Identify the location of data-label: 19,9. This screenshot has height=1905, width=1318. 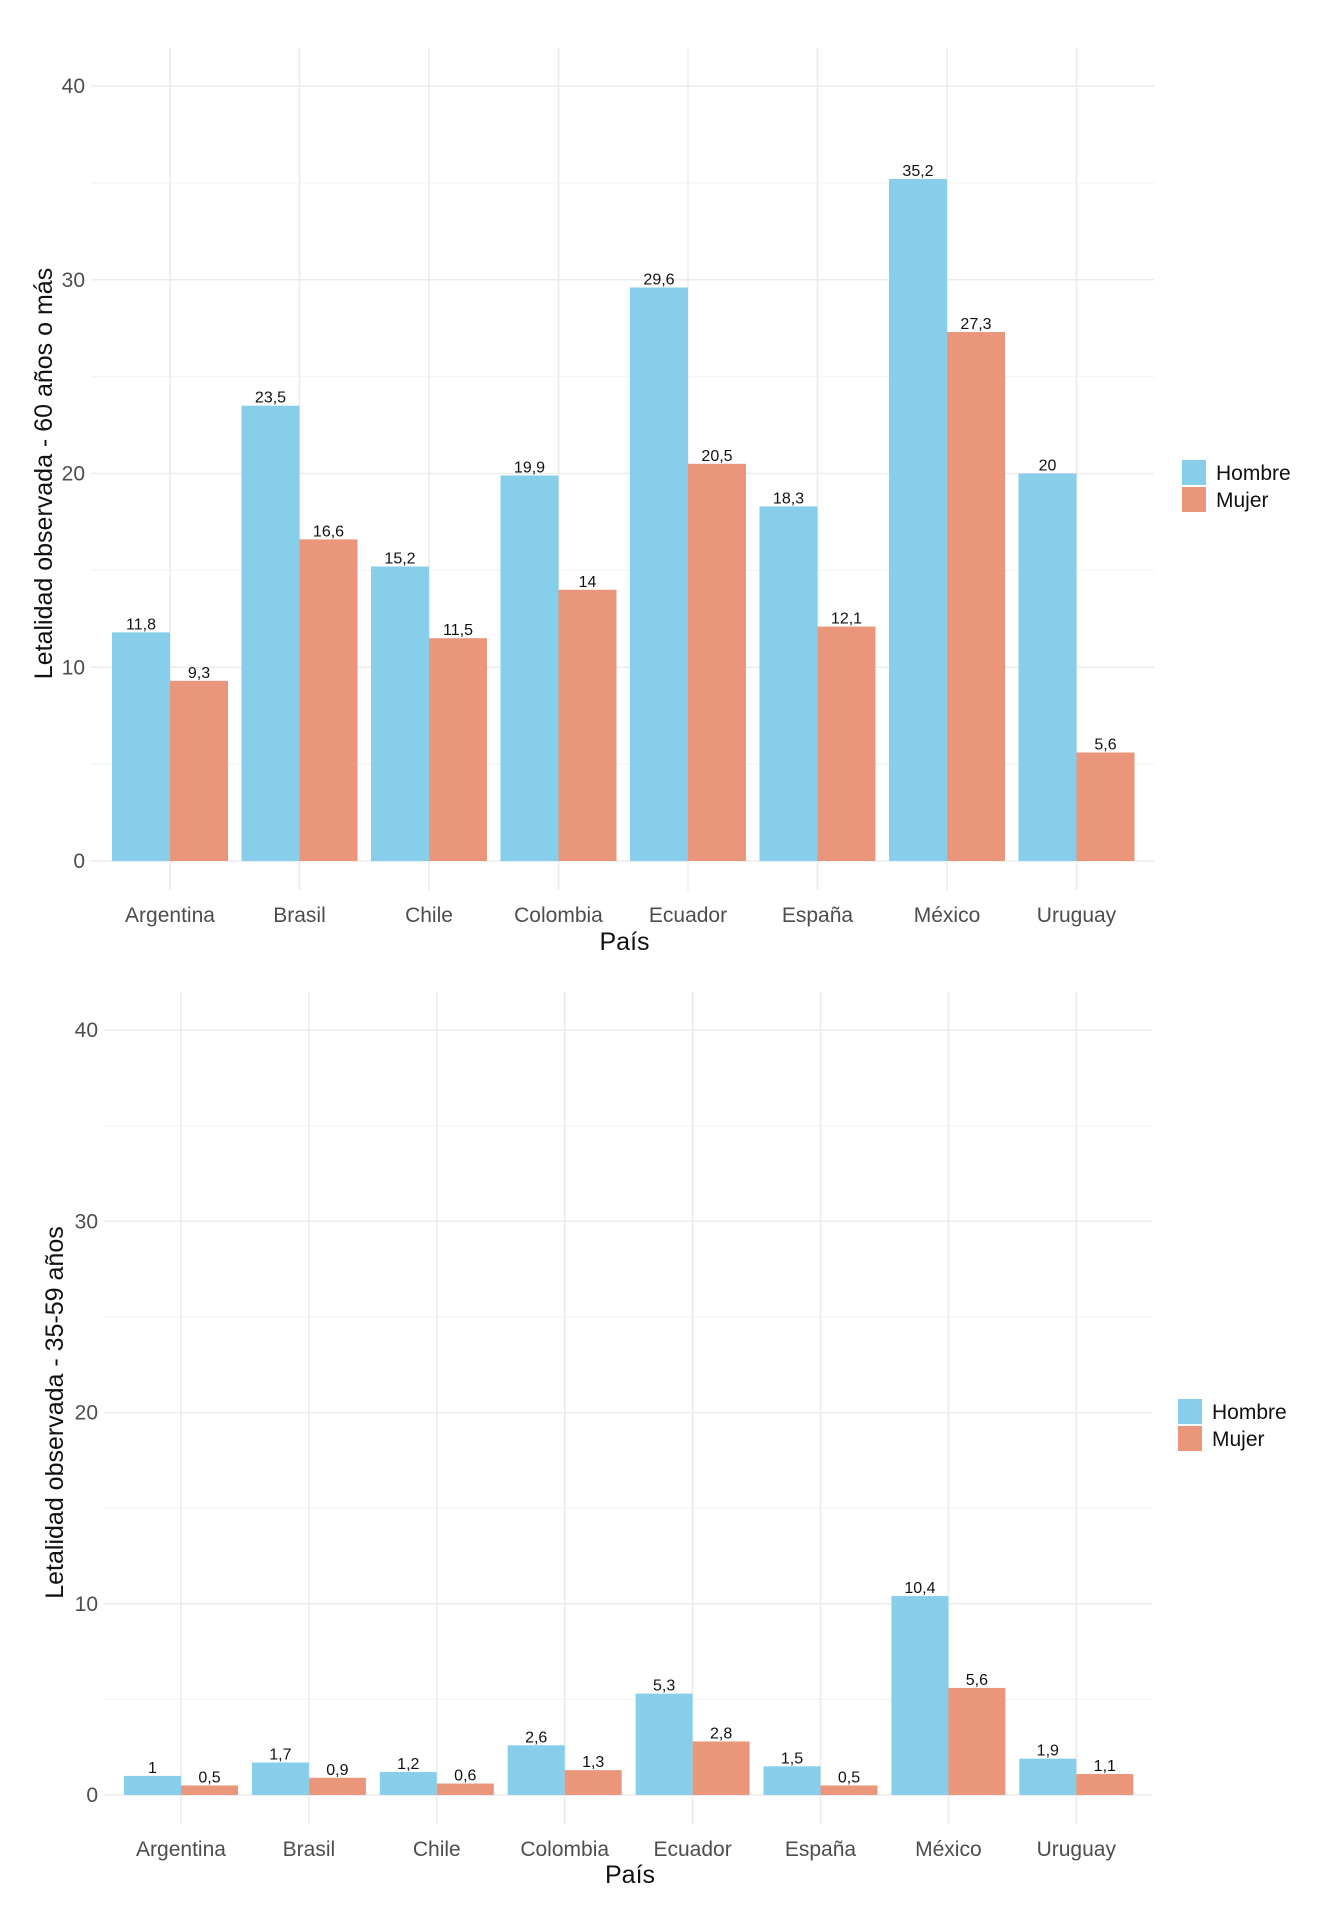
(529, 467).